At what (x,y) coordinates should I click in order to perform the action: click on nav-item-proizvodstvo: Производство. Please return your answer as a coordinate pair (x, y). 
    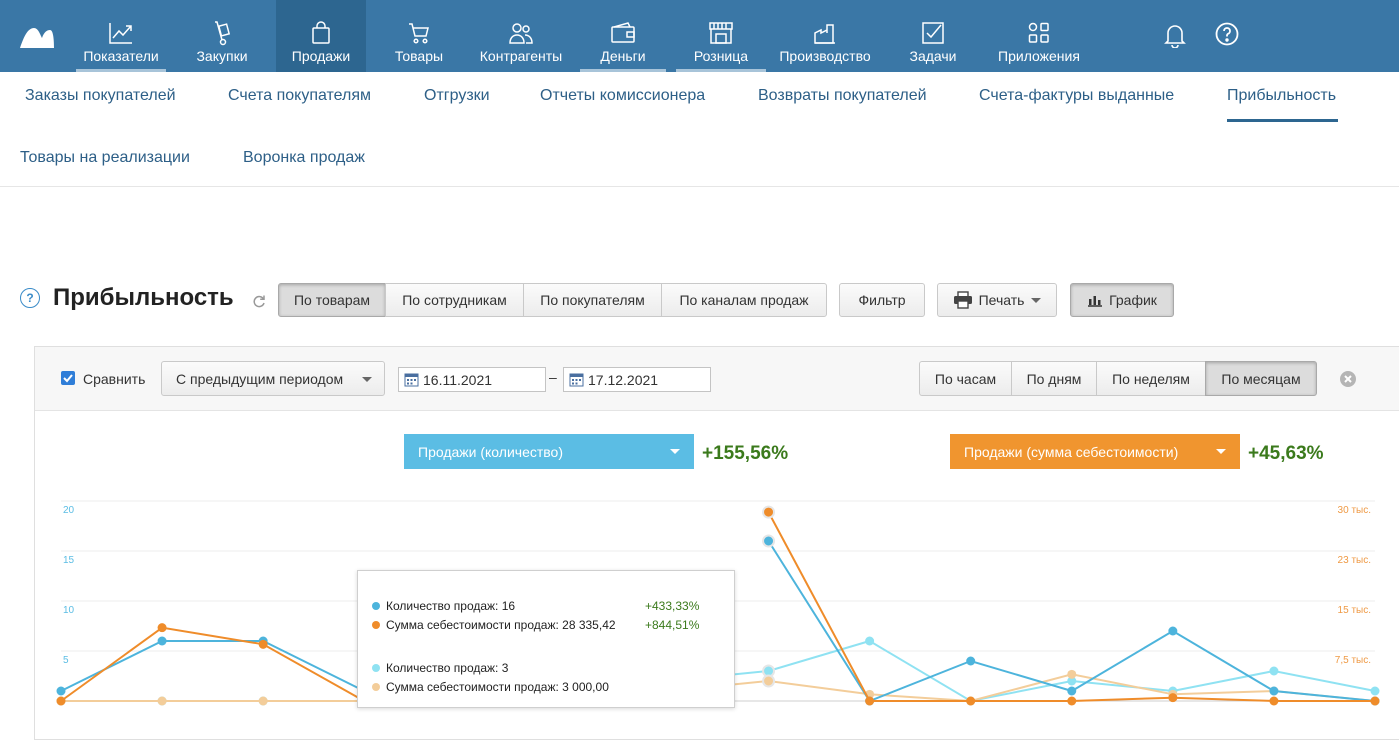
    Looking at the image, I should click on (825, 36).